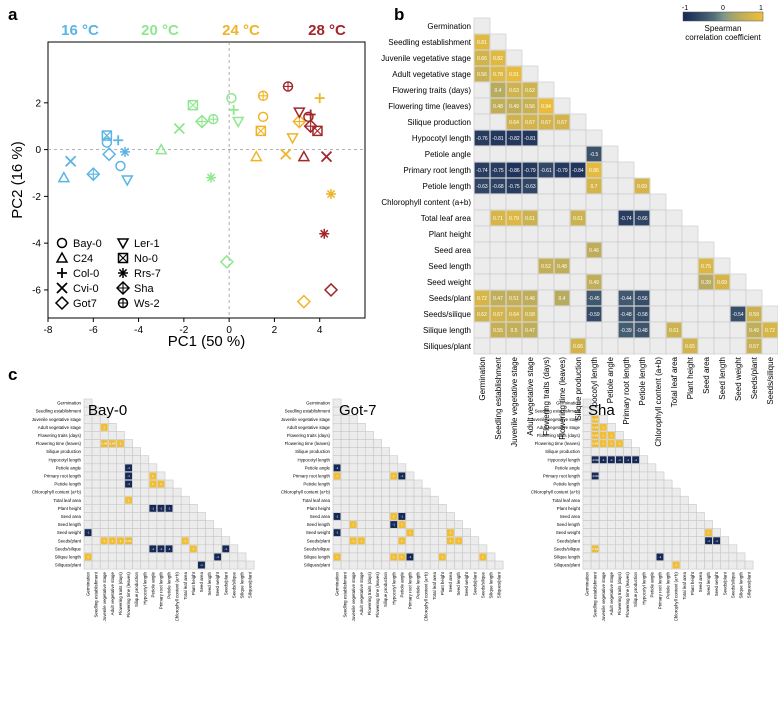 The width and height of the screenshot is (778, 703). I want to click on heatmap-value-label: 0.4, so click(562, 299).